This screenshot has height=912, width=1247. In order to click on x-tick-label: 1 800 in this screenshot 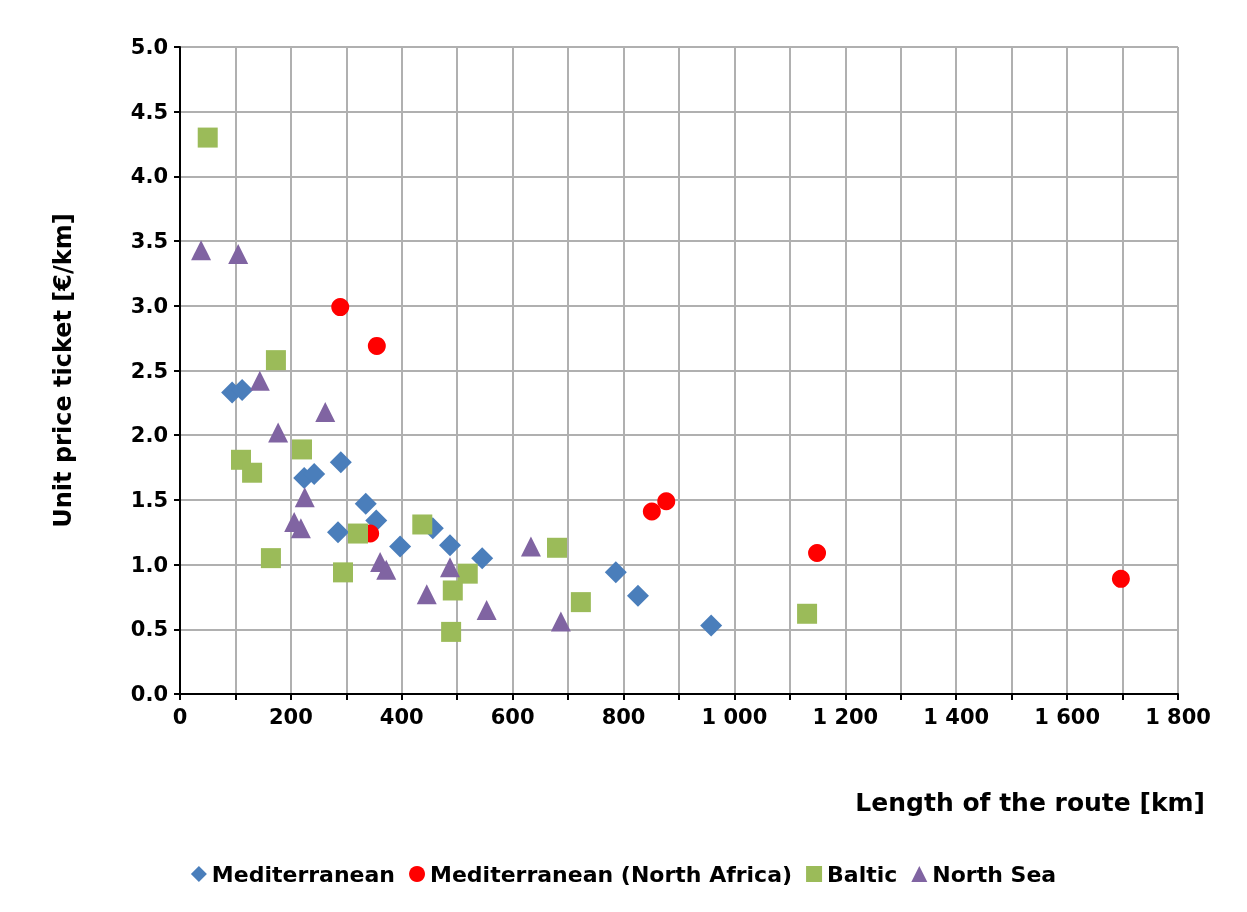, I will do `click(1178, 716)`.